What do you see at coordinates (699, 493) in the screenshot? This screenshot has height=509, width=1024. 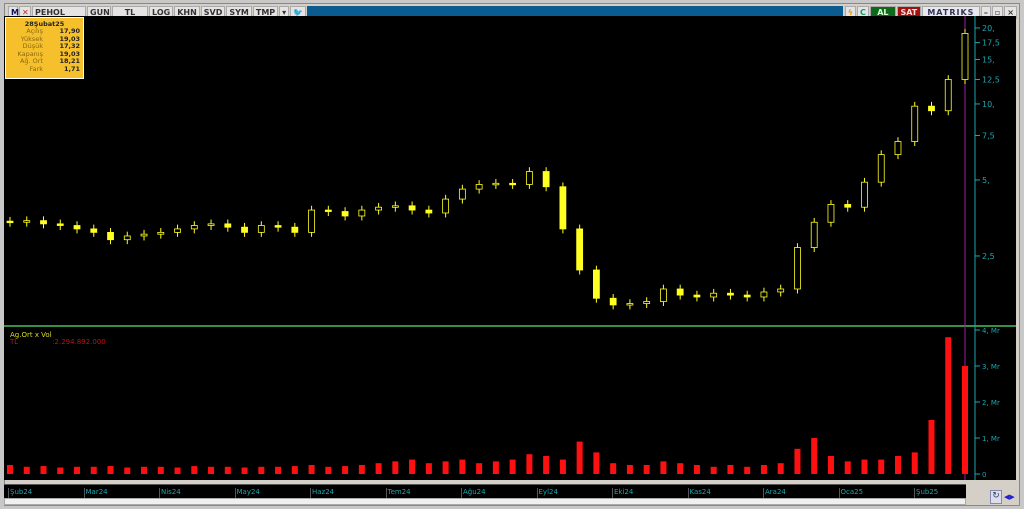 I see `month-label: Kas24` at bounding box center [699, 493].